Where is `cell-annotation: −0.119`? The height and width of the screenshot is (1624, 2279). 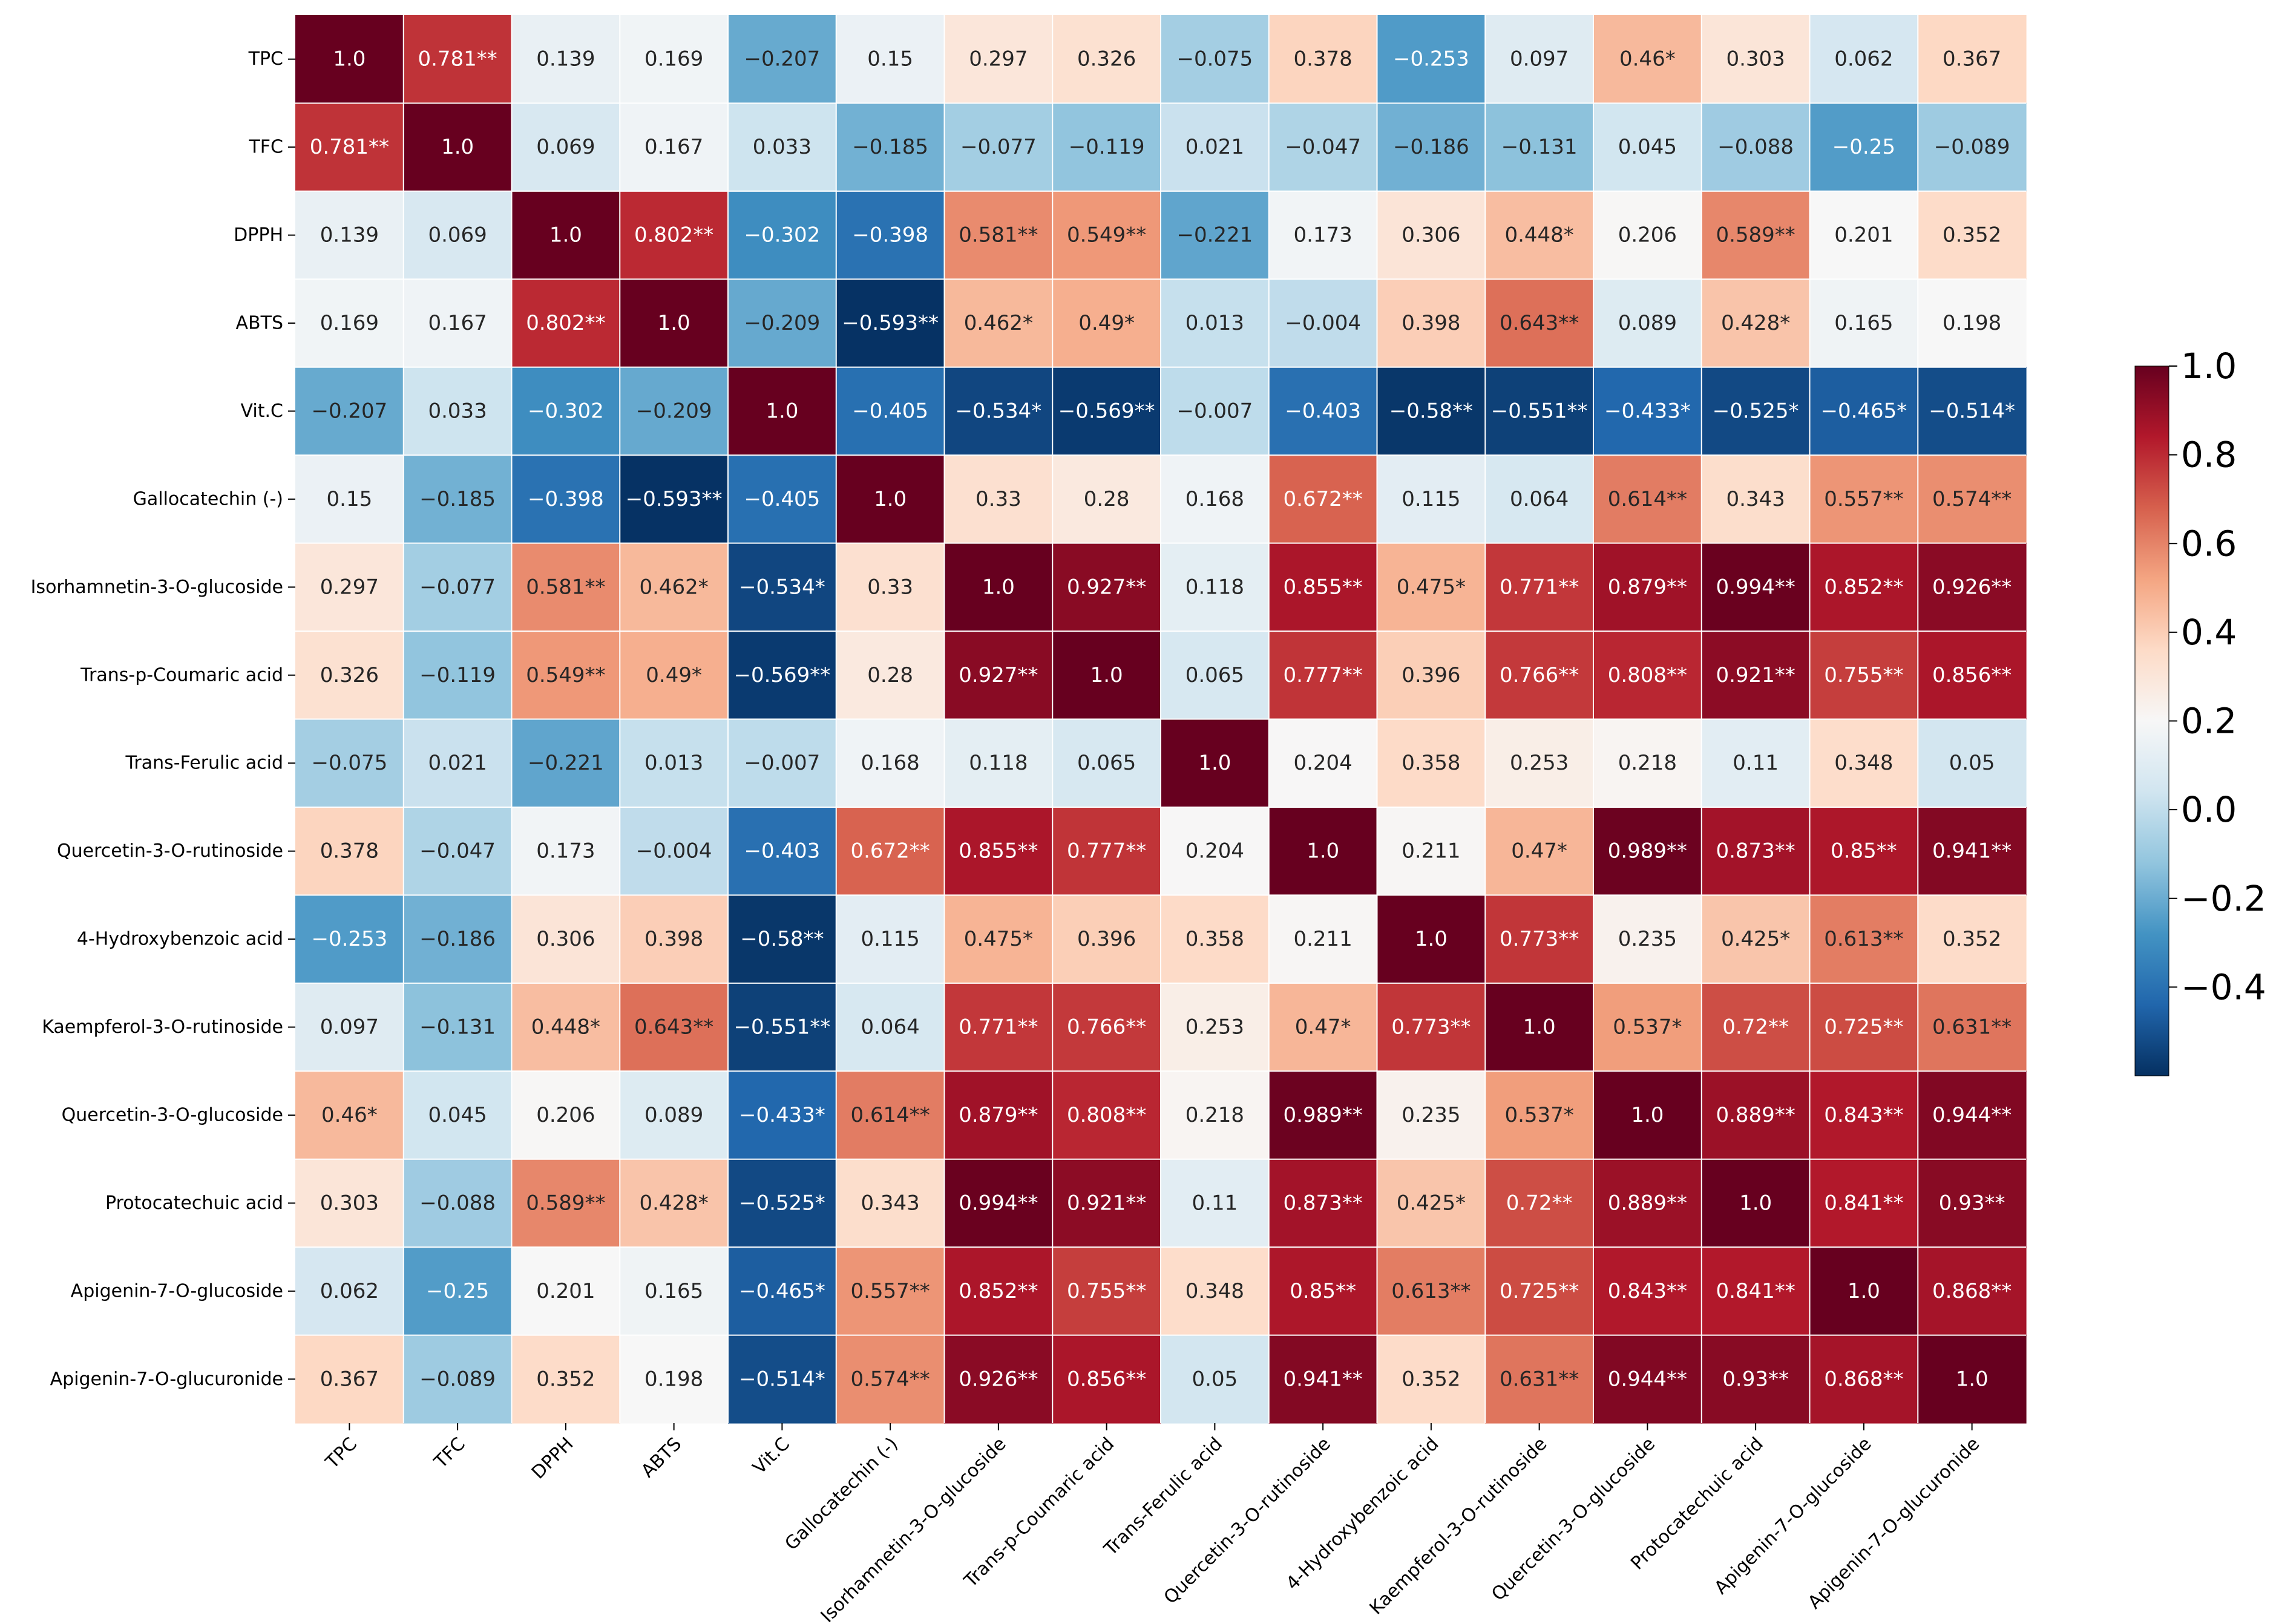
cell-annotation: −0.119 is located at coordinates (1107, 147).